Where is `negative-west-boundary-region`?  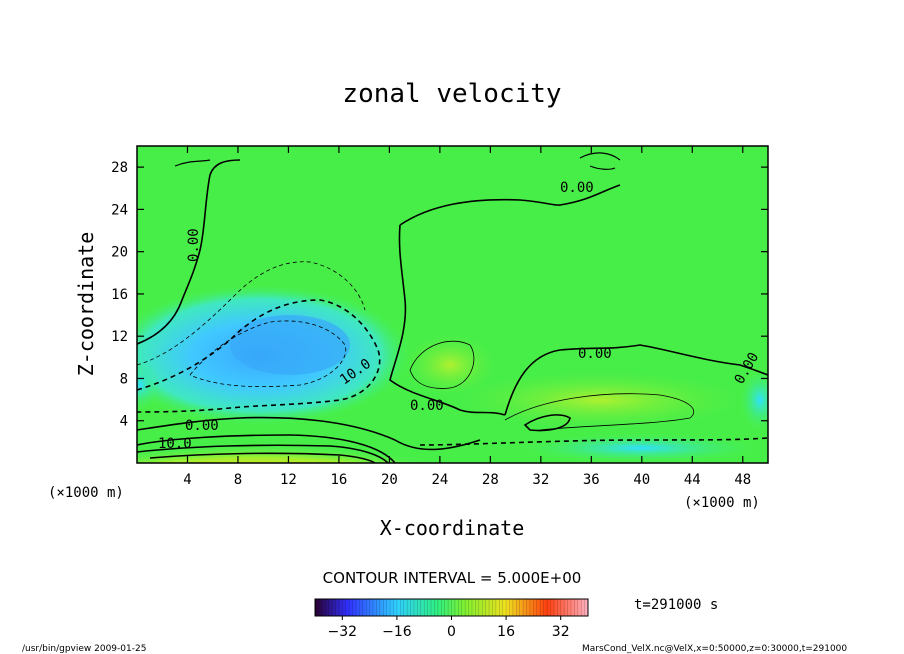
negative-west-boundary-region is located at coordinates (148, 385).